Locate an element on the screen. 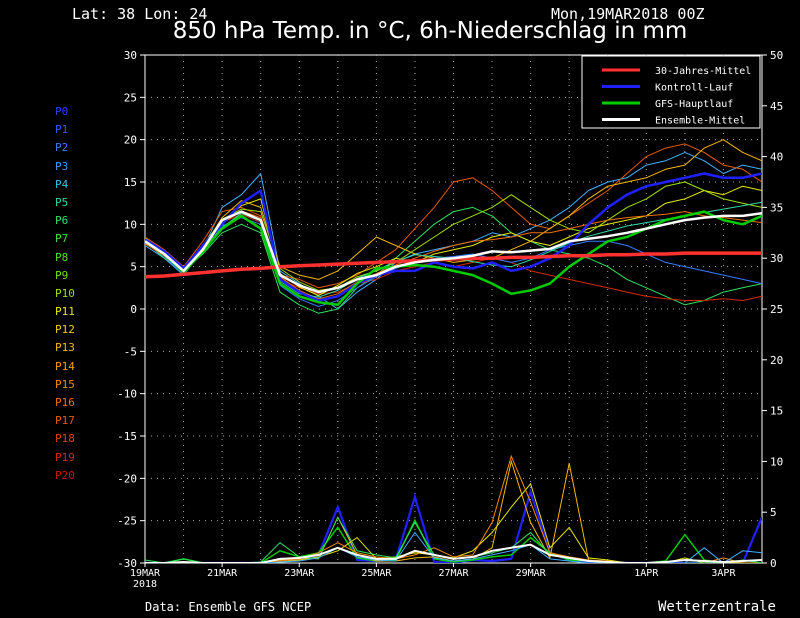 Image resolution: width=800 pixels, height=618 pixels. member-label: P12 is located at coordinates (65, 330).